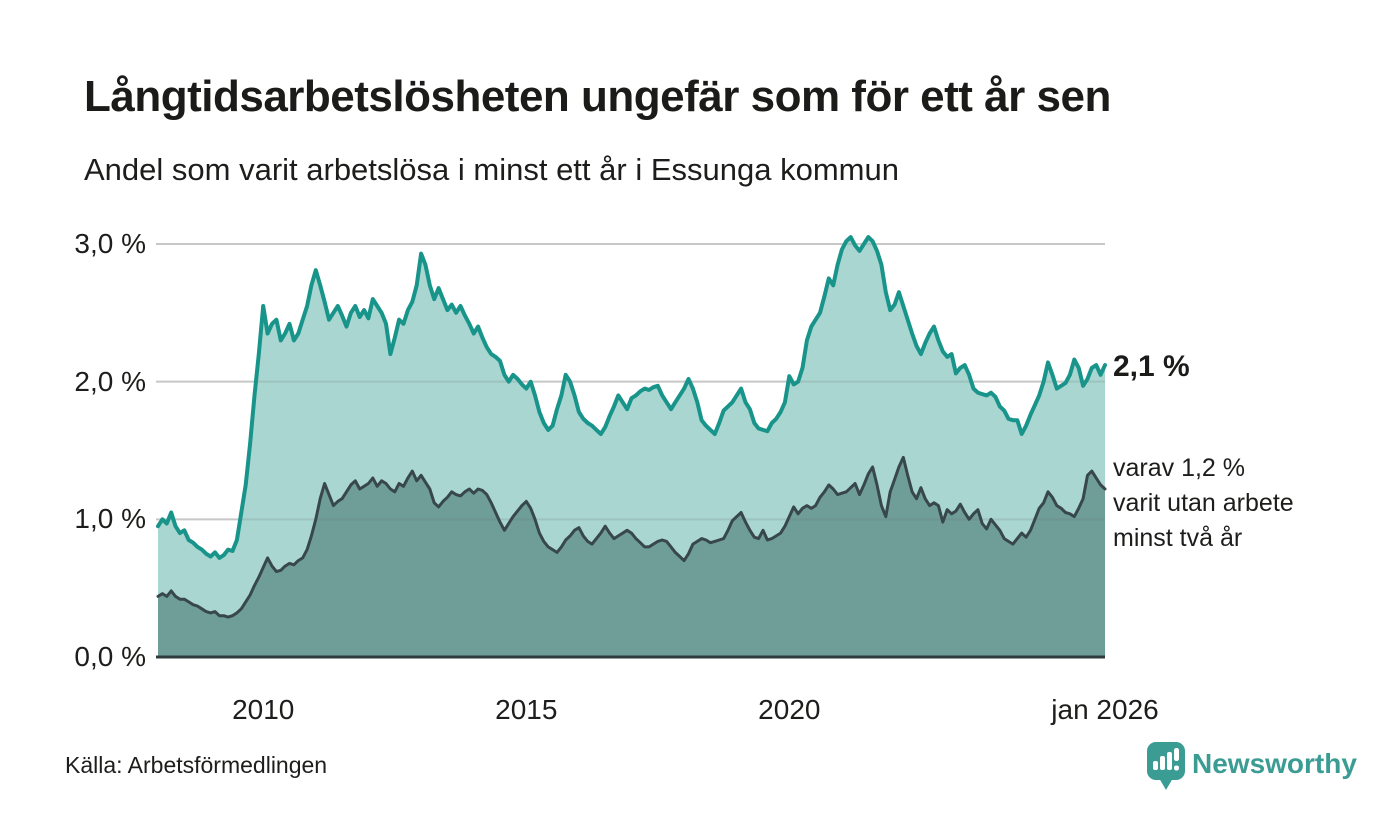 The image size is (1400, 840). Describe the element at coordinates (1105, 709) in the screenshot. I see `x-axis-label: jan 2026` at that location.